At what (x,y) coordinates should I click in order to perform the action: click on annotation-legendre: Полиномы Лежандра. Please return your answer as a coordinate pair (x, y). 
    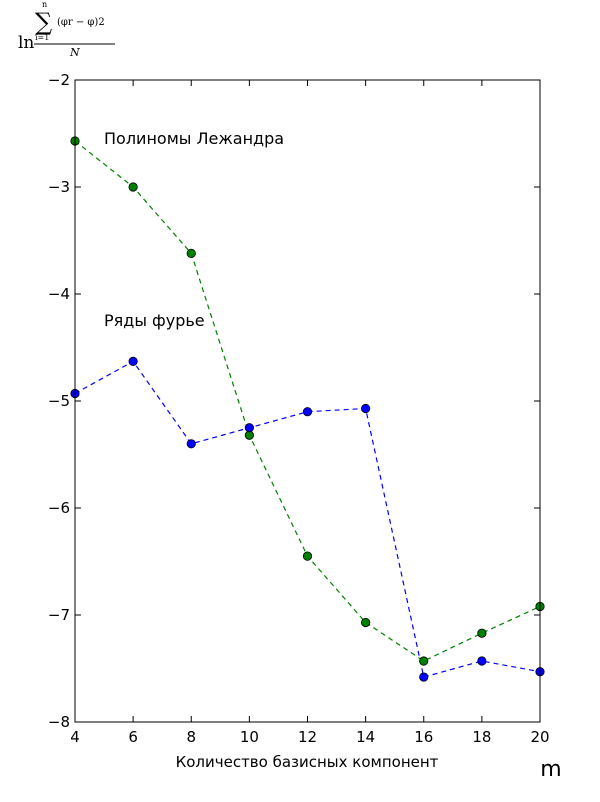
    Looking at the image, I should click on (194, 138).